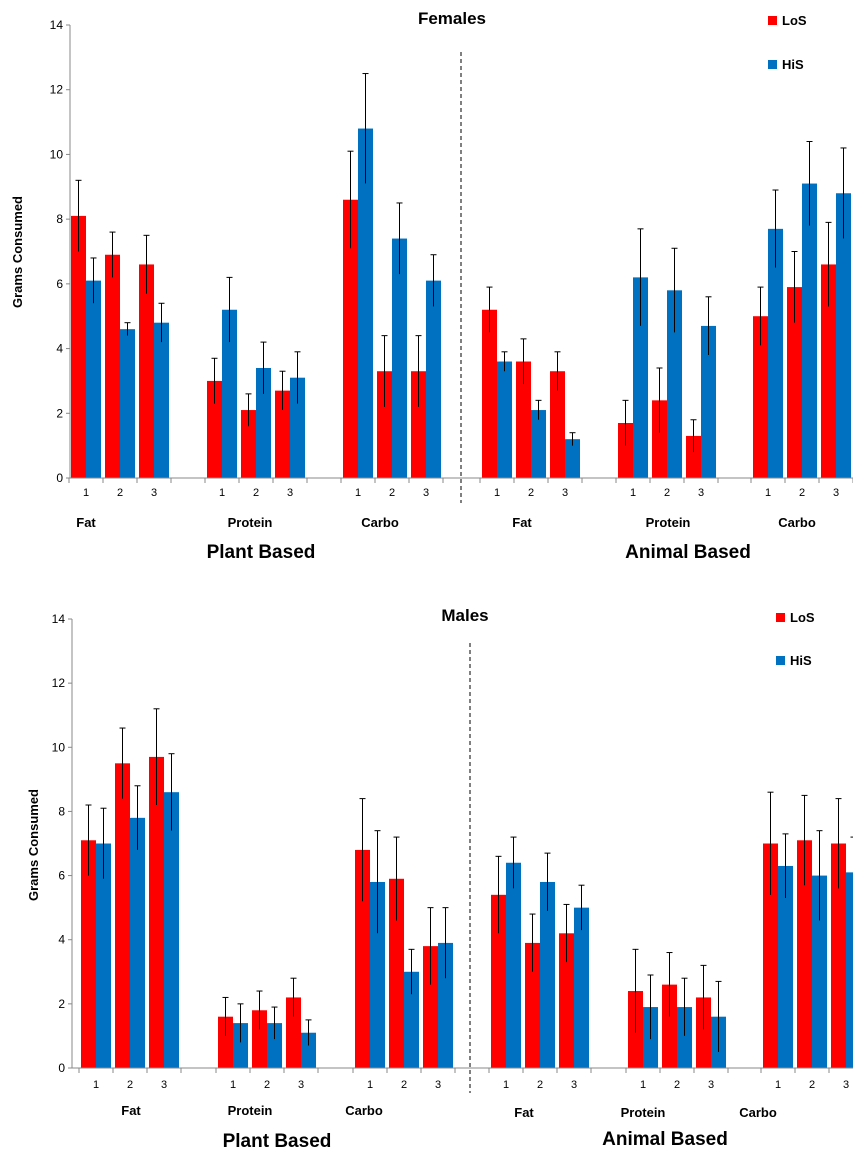  What do you see at coordinates (801, 660) in the screenshot?
I see `legend-label-his: HiS` at bounding box center [801, 660].